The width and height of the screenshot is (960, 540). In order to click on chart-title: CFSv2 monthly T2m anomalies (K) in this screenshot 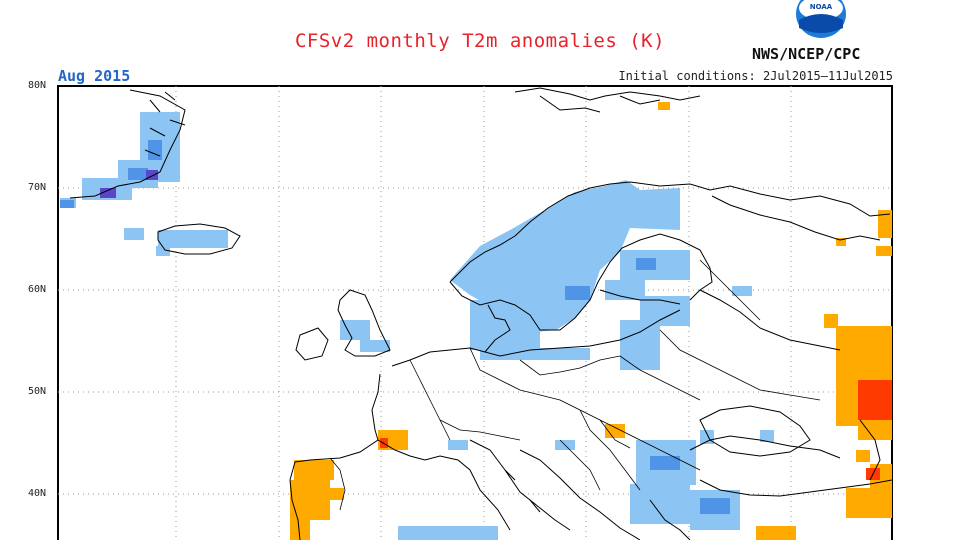, I will do `click(480, 41)`.